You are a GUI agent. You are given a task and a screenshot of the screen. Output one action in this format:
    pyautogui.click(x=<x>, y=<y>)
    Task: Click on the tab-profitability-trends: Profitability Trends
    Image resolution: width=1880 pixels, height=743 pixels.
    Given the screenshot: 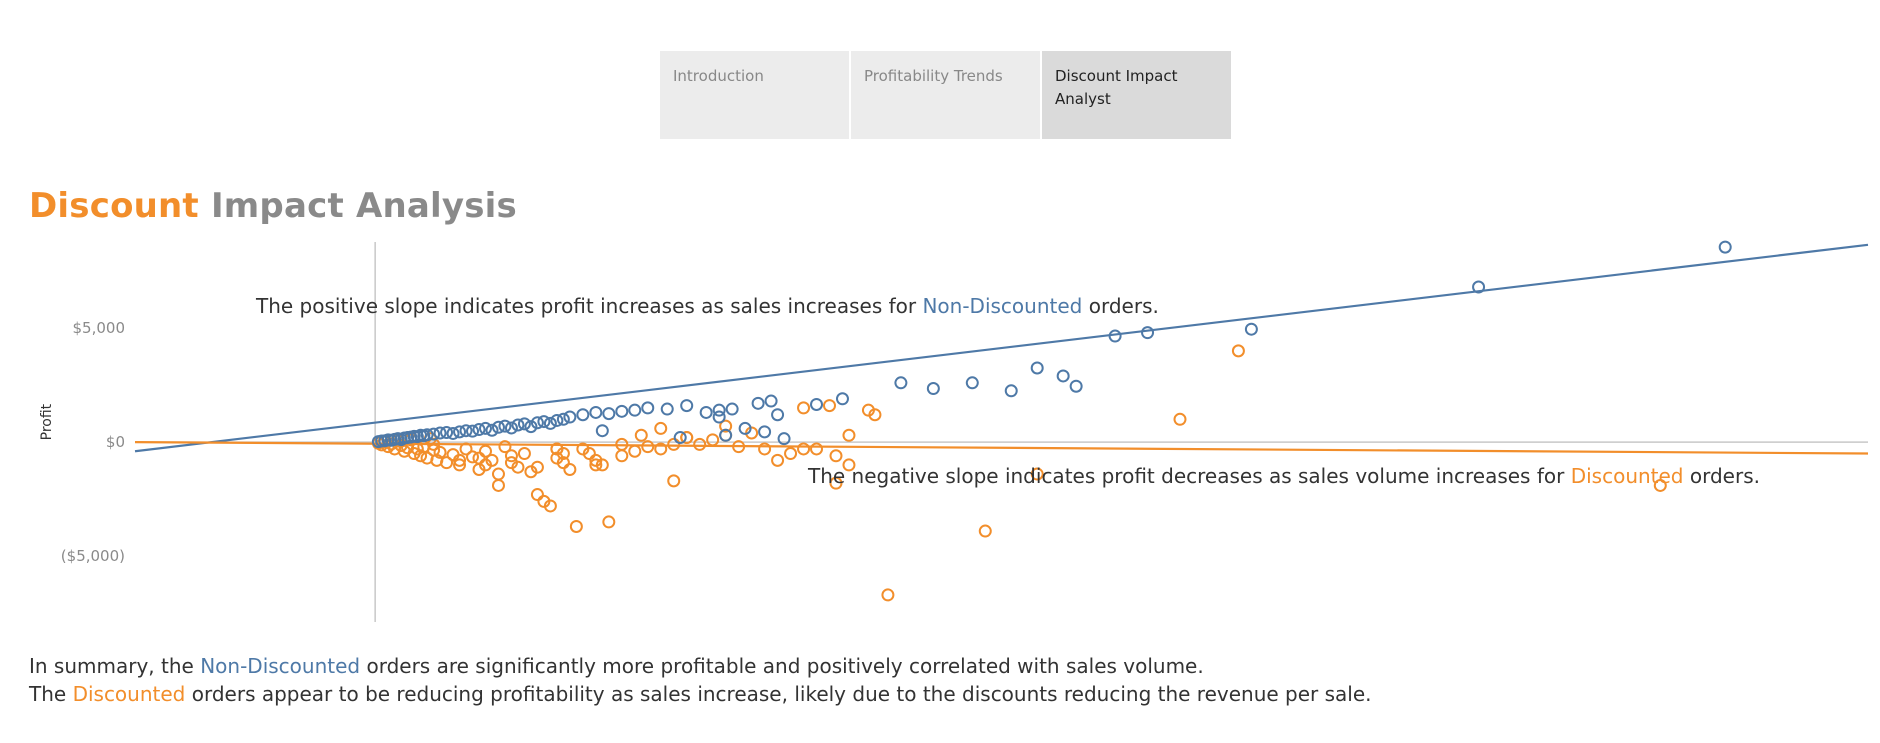 What is the action you would take?
    pyautogui.click(x=945, y=95)
    